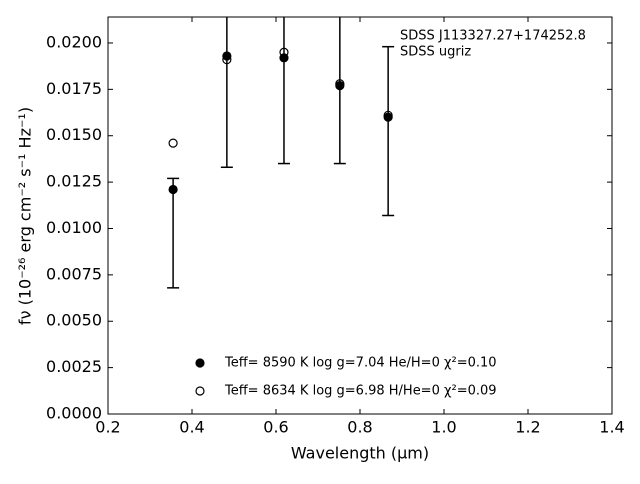  I want to click on y-tick-label: 0.0050, so click(74, 320).